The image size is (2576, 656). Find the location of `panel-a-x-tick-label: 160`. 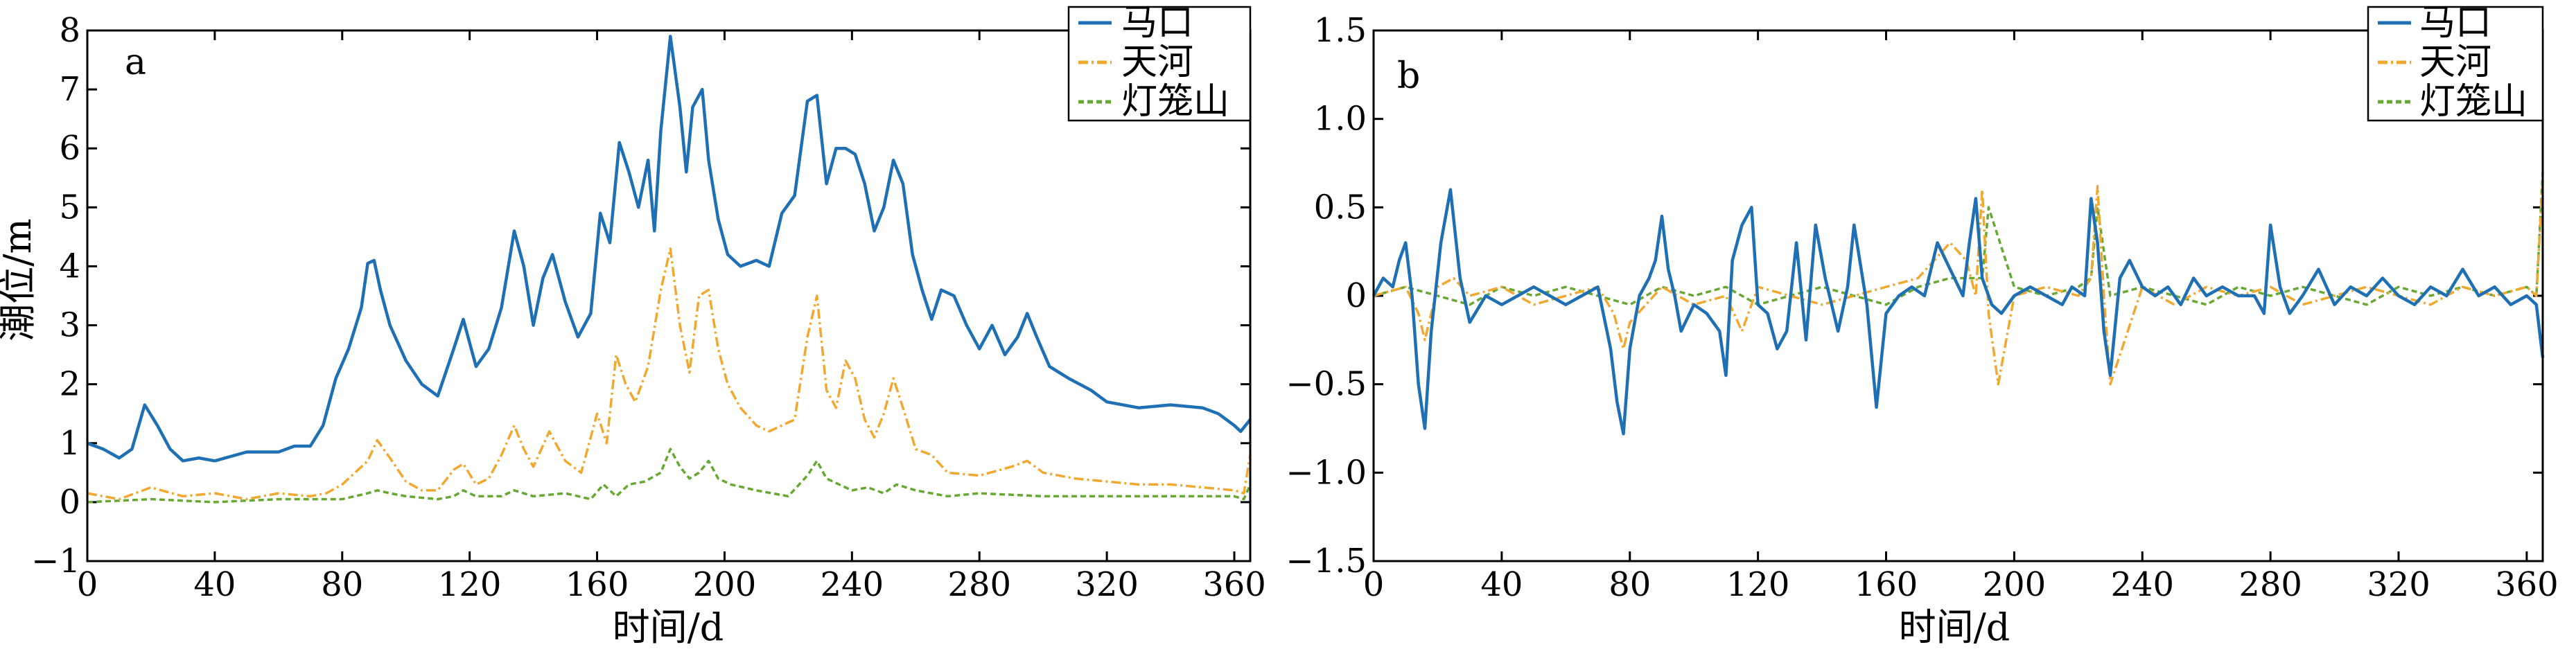

panel-a-x-tick-label: 160 is located at coordinates (597, 584).